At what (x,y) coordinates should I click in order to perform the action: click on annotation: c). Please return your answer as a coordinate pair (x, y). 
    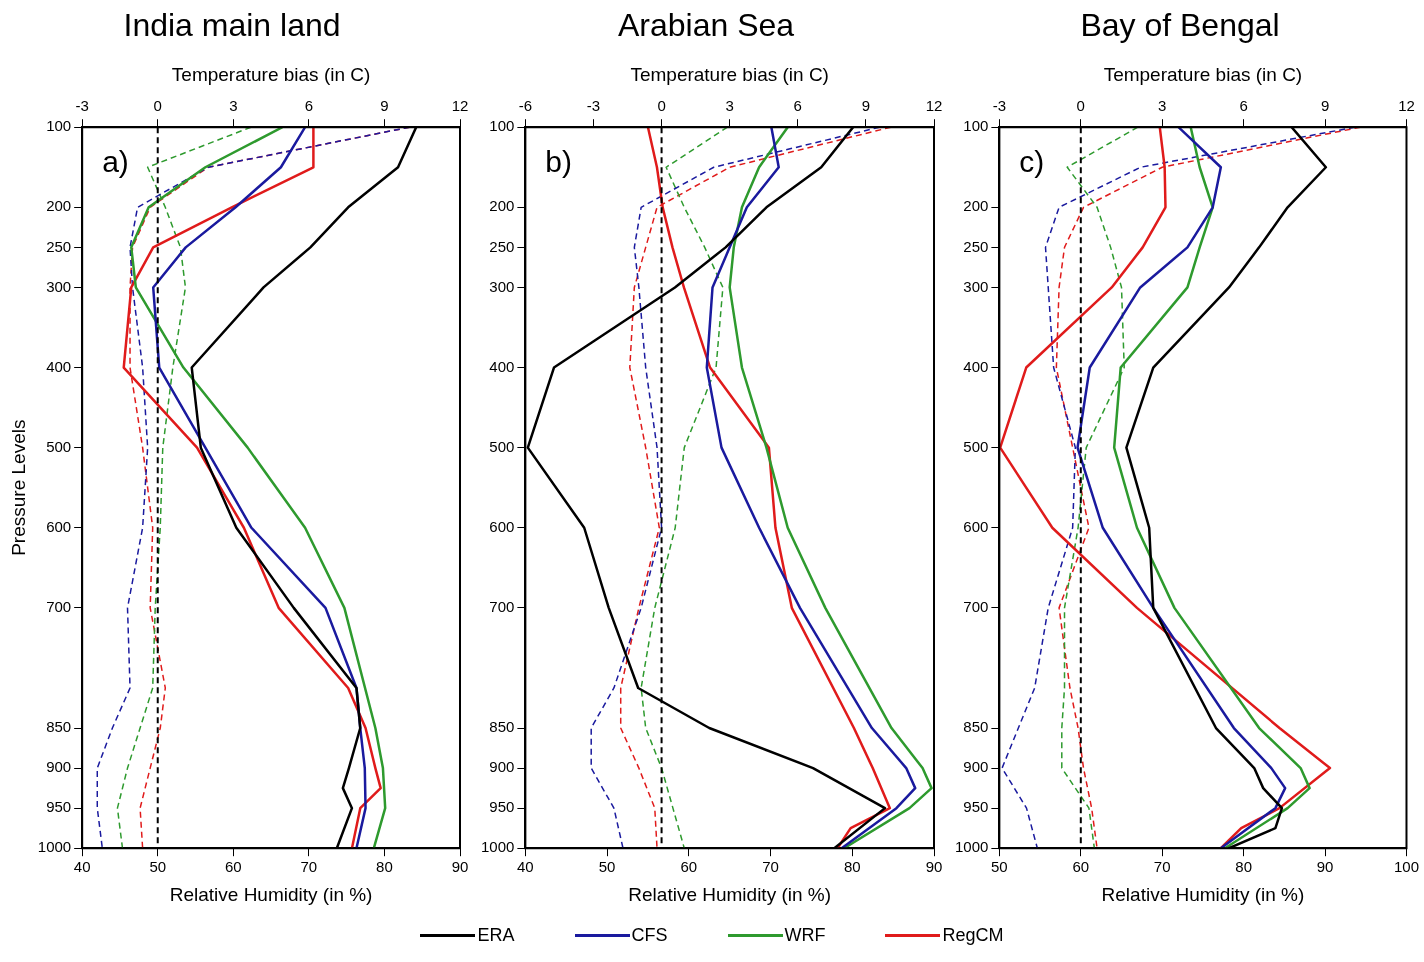
    Looking at the image, I should click on (1032, 162).